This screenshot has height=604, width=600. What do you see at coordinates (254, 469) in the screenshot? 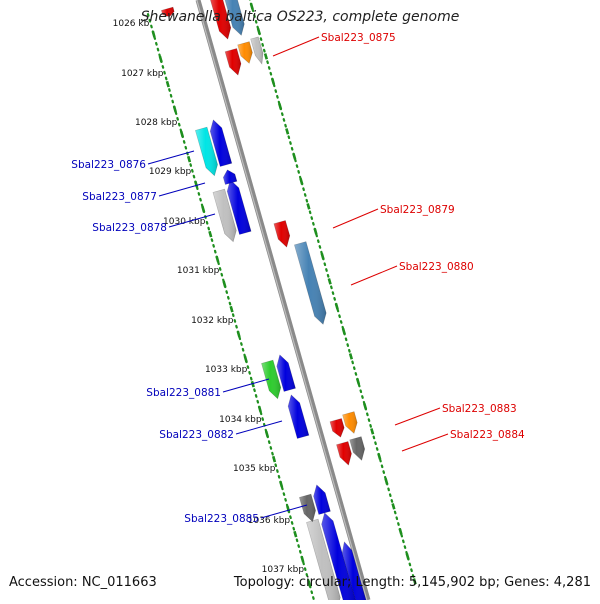
I see `ruler-tick-label: 1035 kbp` at bounding box center [254, 469].